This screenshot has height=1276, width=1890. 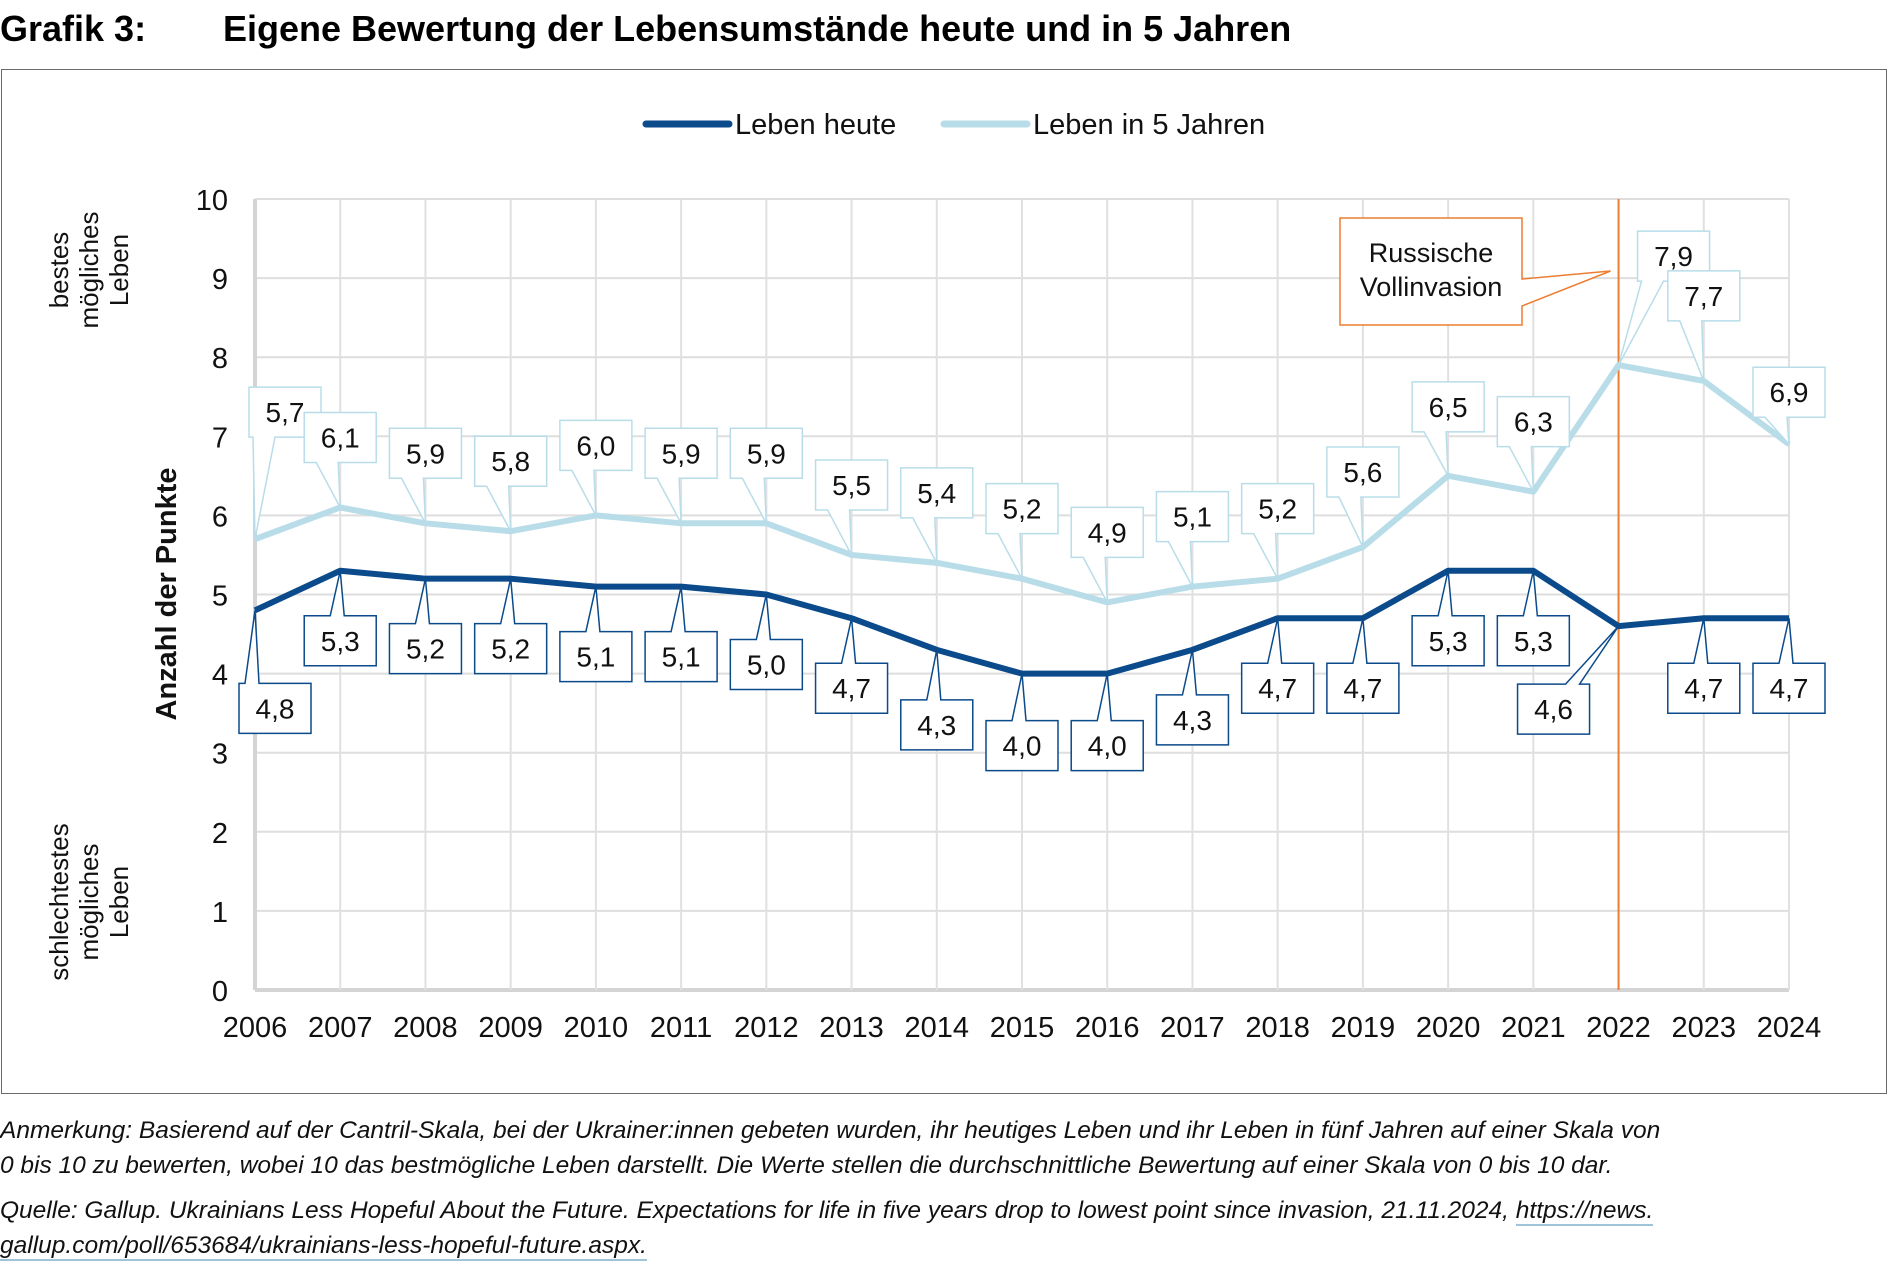 I want to click on data-label: 7,7, so click(x=1703, y=296).